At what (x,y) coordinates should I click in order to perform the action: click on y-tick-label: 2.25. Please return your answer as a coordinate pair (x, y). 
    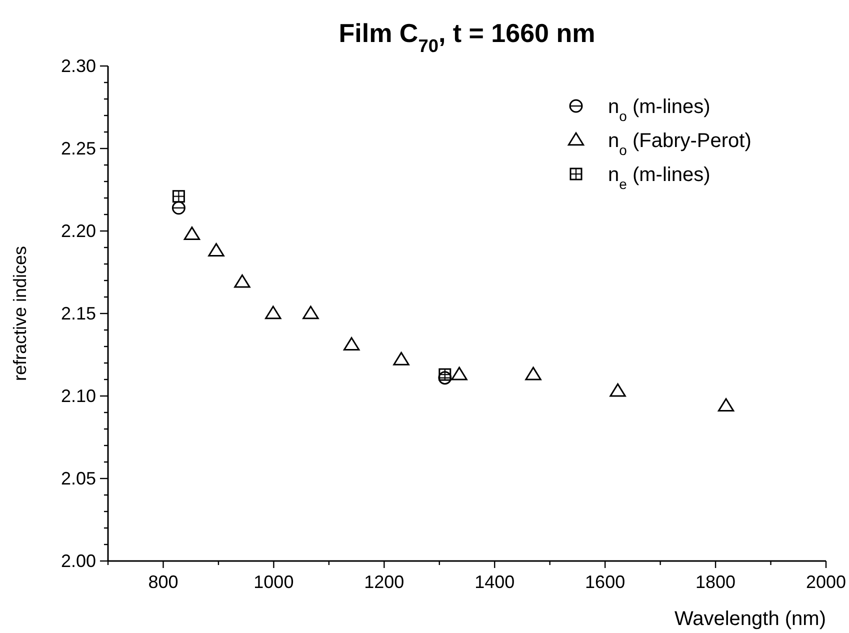
    Looking at the image, I should click on (78, 148).